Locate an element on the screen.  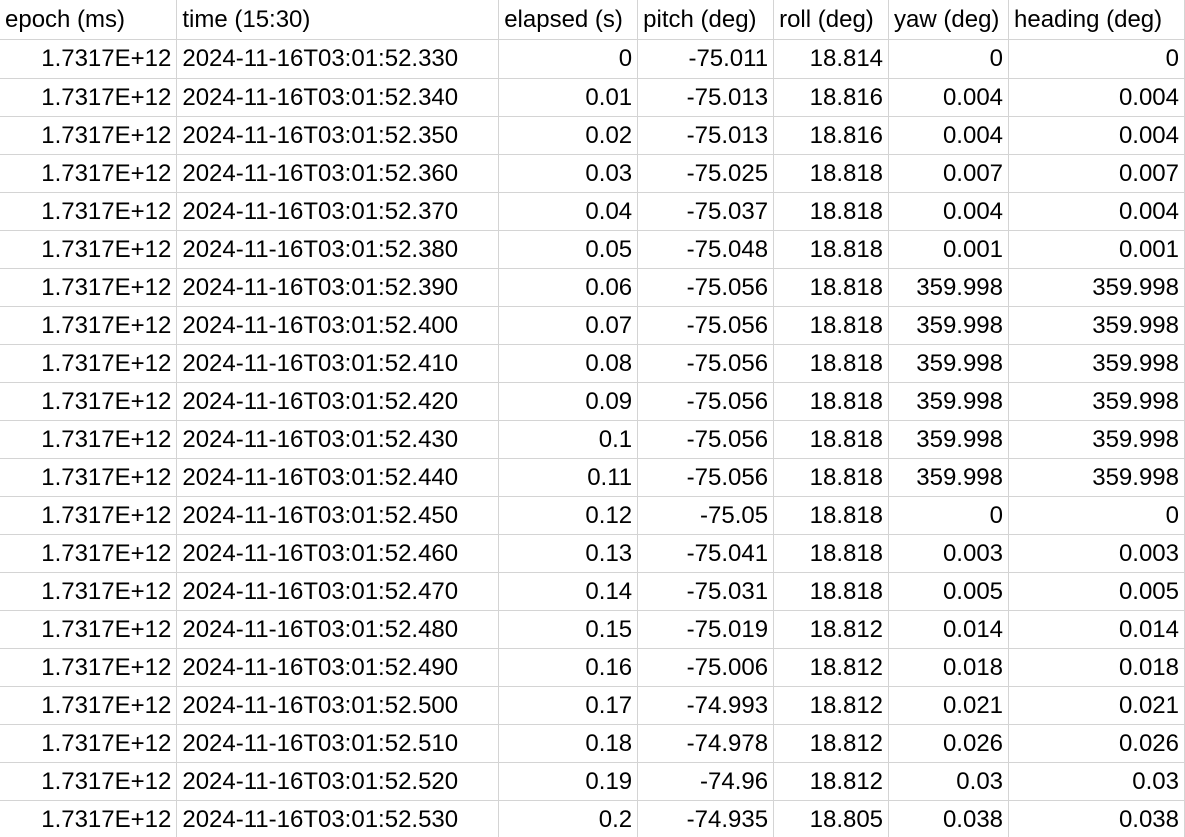
cell-elapsed: 0.07 is located at coordinates (568, 325).